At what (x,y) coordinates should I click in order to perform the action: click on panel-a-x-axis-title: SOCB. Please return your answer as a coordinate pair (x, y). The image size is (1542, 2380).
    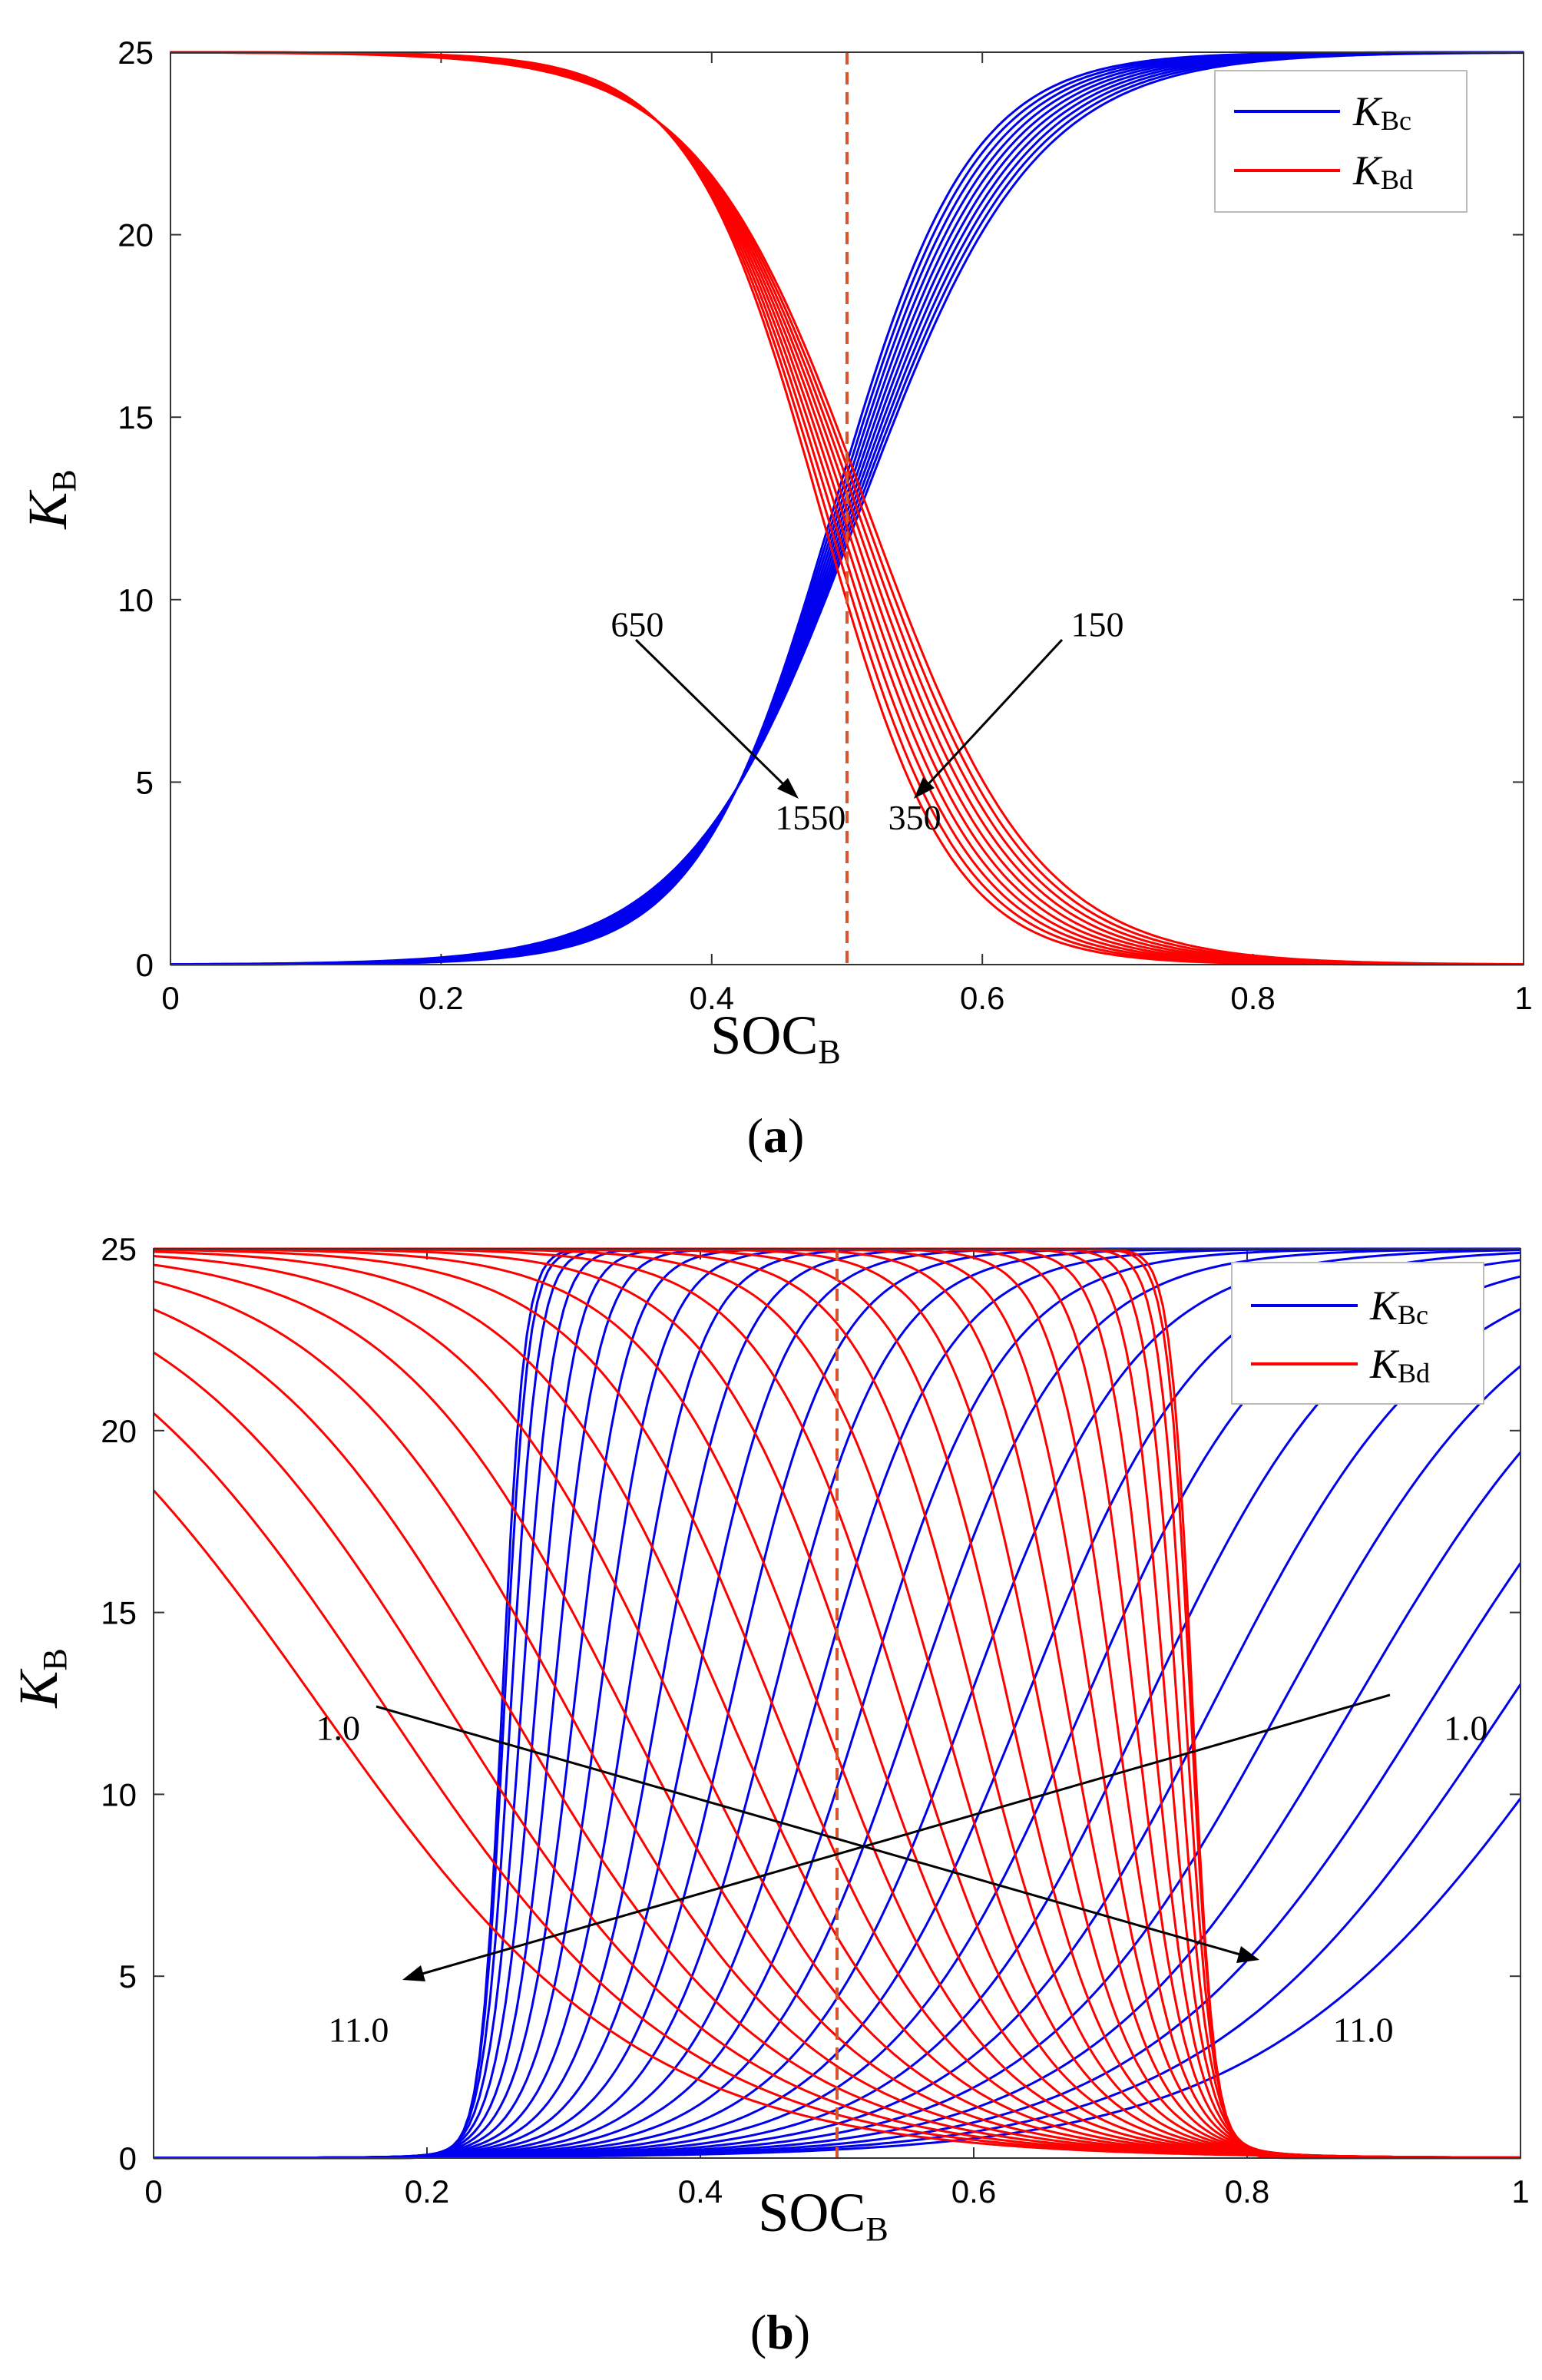
    Looking at the image, I should click on (775, 1038).